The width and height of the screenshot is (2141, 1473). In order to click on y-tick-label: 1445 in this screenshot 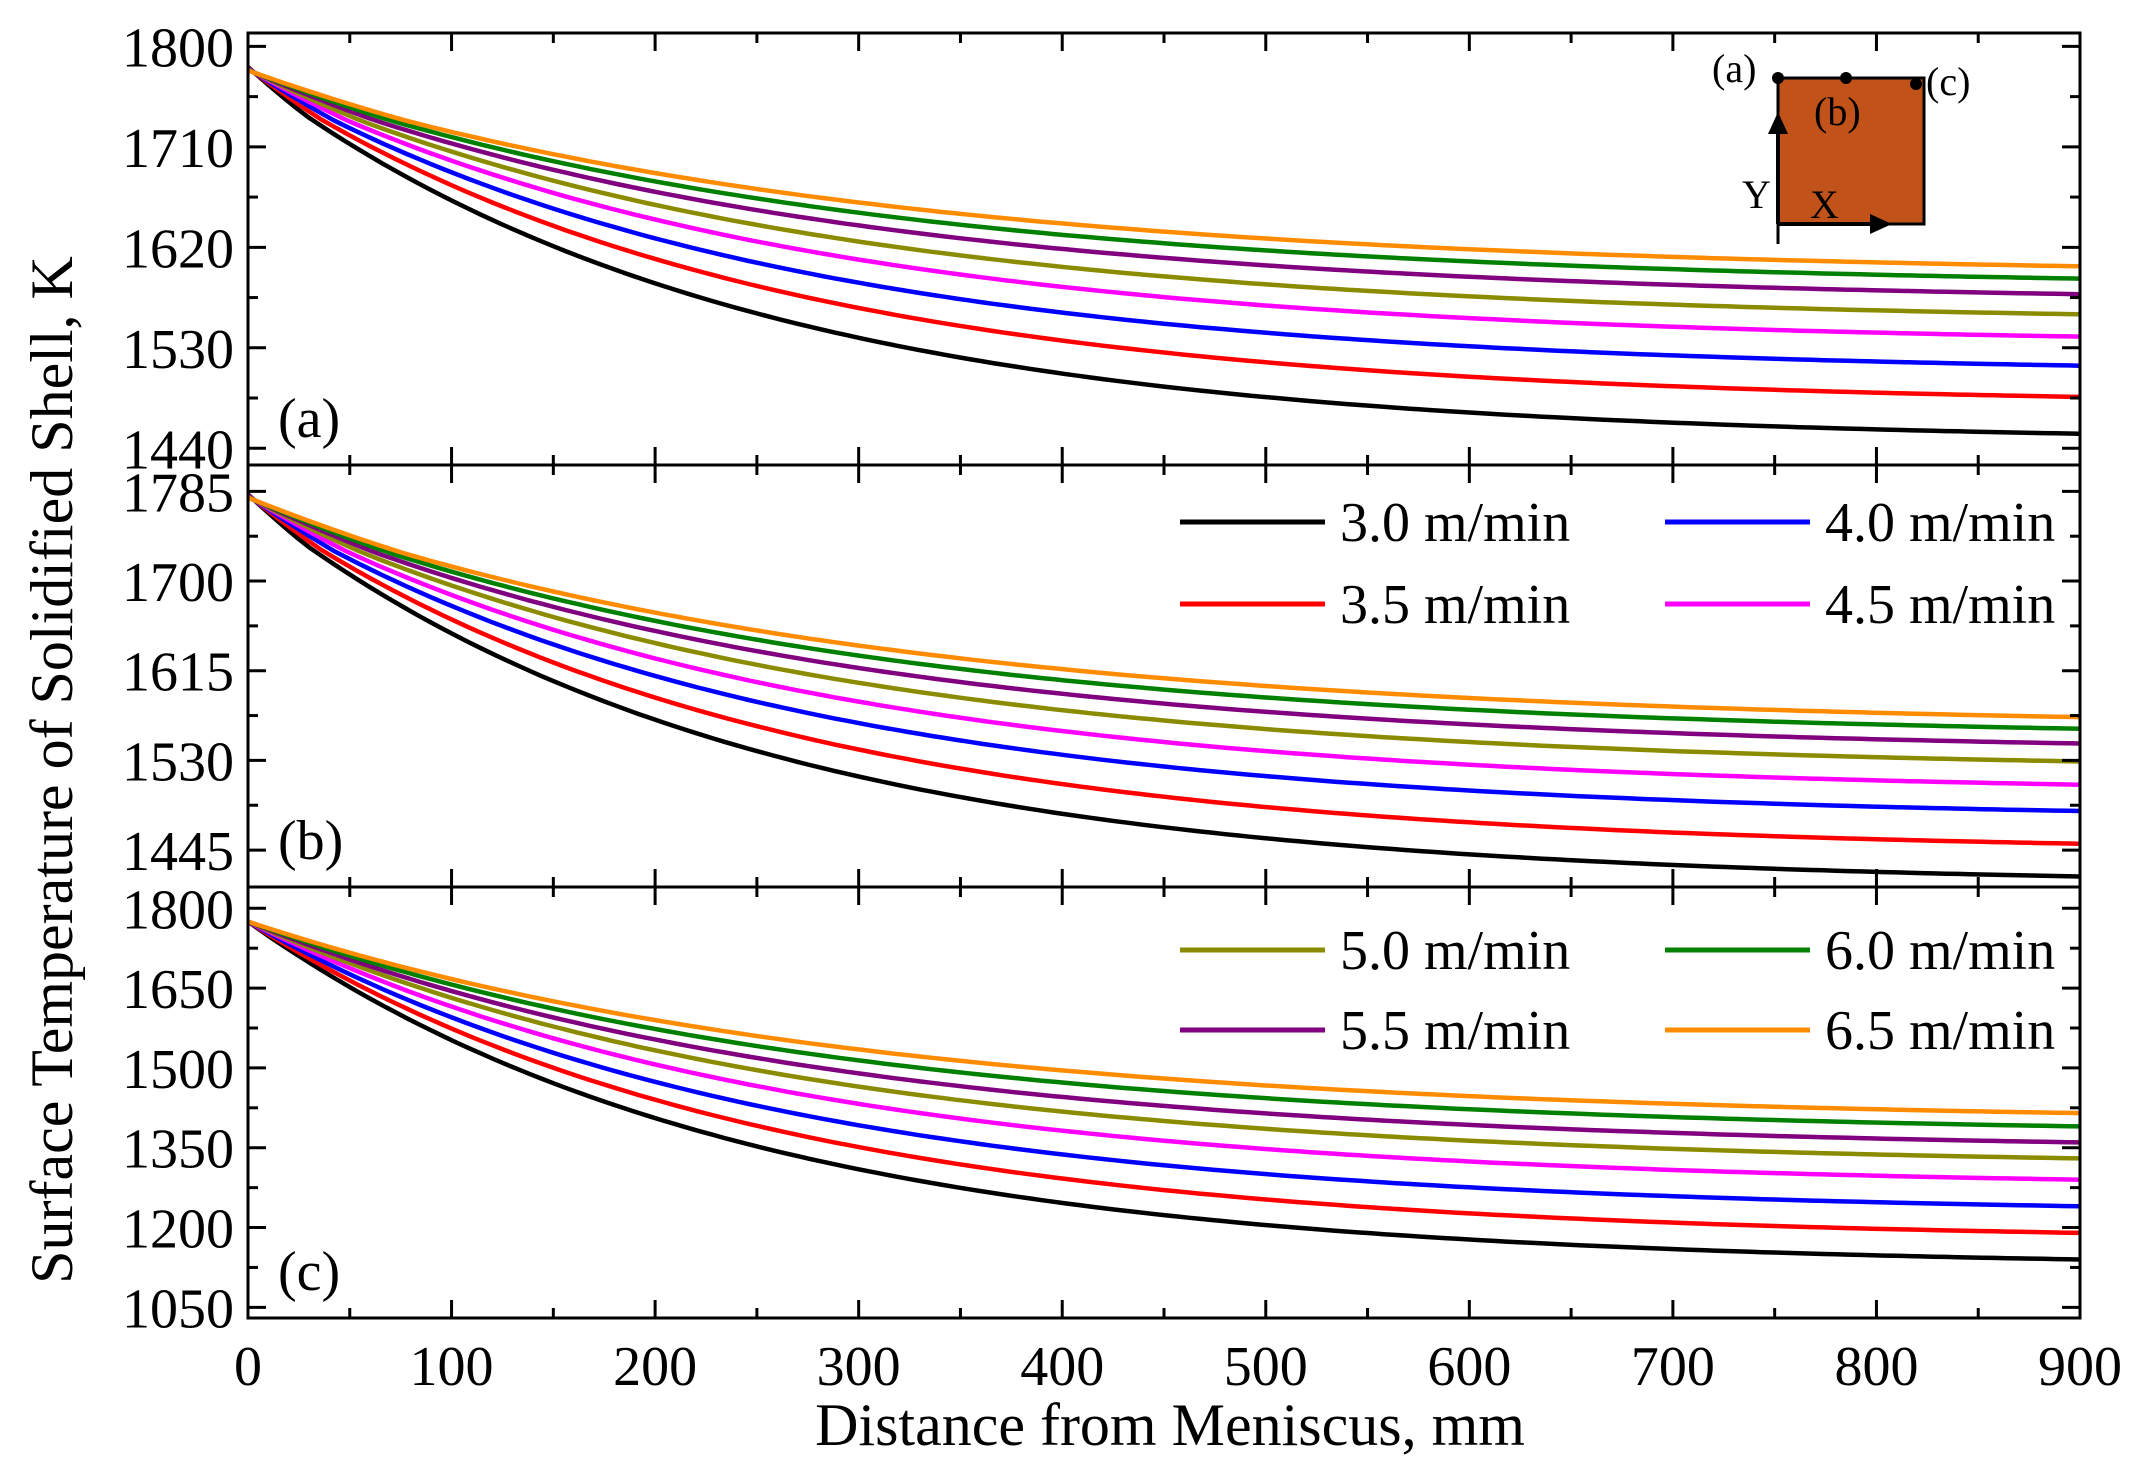, I will do `click(178, 852)`.